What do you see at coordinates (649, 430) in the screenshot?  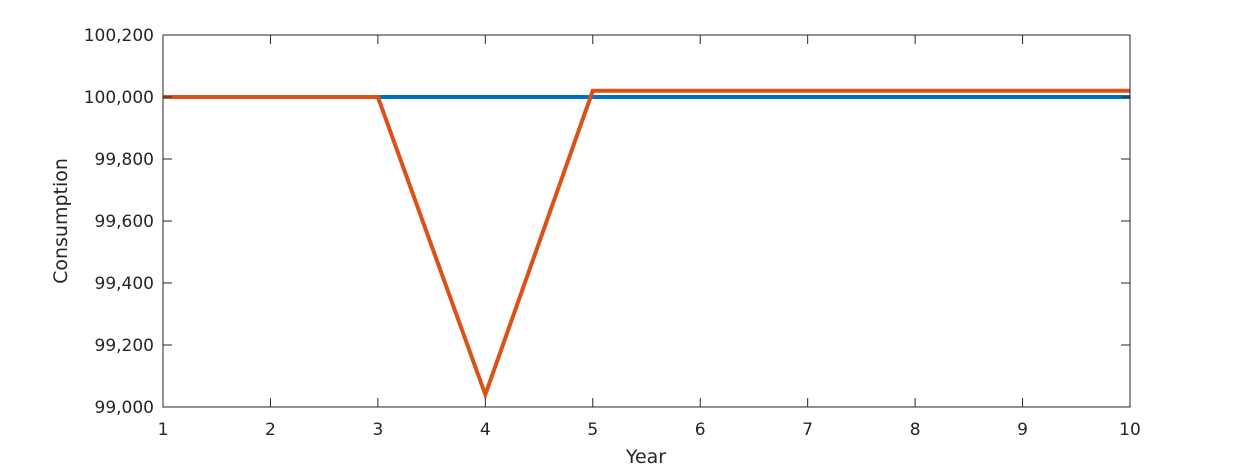 I see `x-tick-labels: 1 2 3 4 5 6 7 8 9 10` at bounding box center [649, 430].